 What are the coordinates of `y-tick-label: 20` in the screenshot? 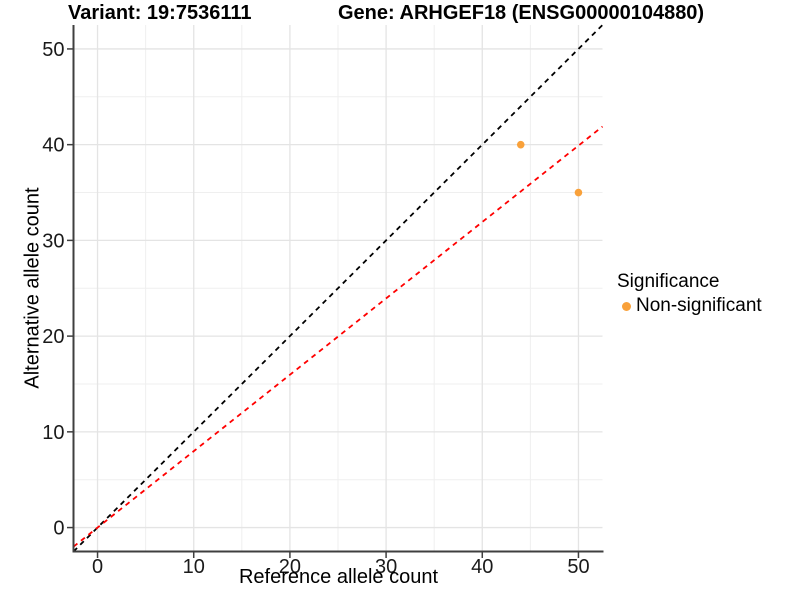 It's located at (53, 337).